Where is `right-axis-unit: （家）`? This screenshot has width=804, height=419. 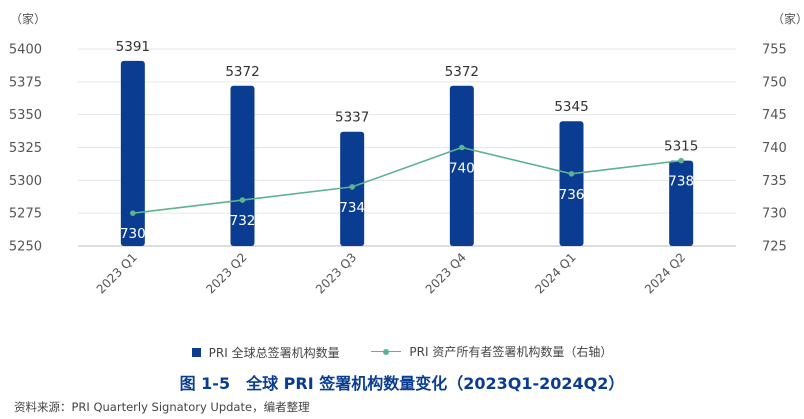 right-axis-unit: （家） is located at coordinates (788, 18).